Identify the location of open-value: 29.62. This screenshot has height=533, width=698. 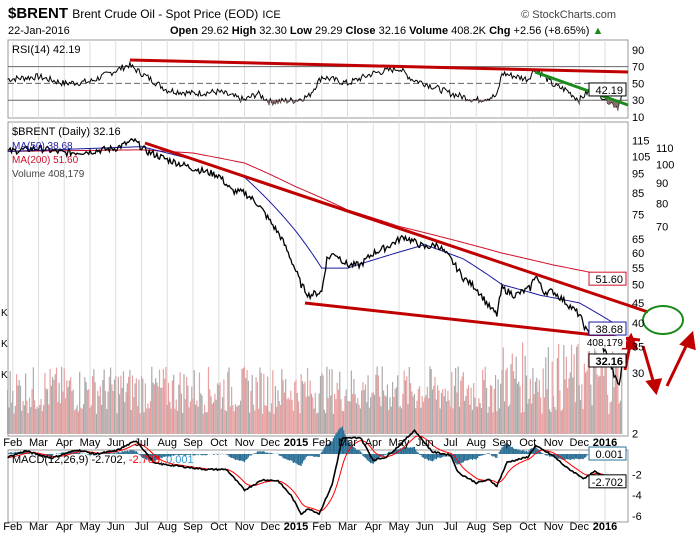
(215, 31).